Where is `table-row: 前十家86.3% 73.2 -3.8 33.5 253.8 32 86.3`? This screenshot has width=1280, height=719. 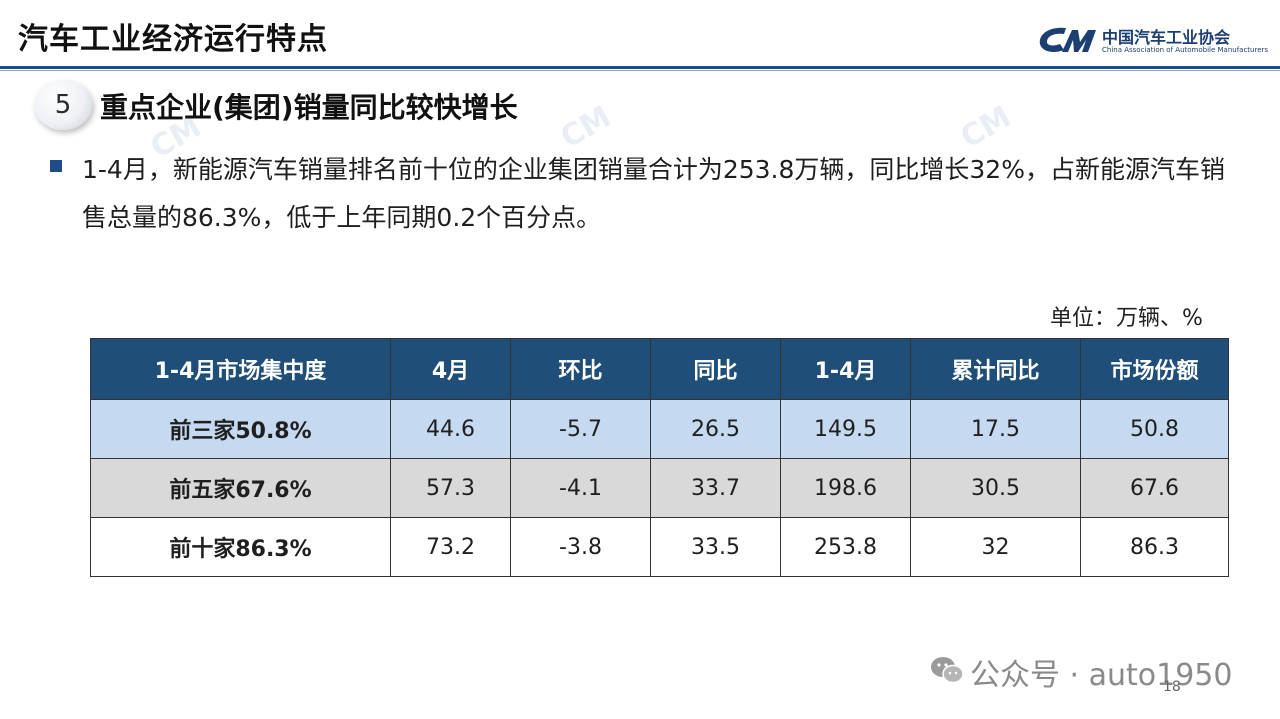 table-row: 前十家86.3% 73.2 -3.8 33.5 253.8 32 86.3 is located at coordinates (659, 547).